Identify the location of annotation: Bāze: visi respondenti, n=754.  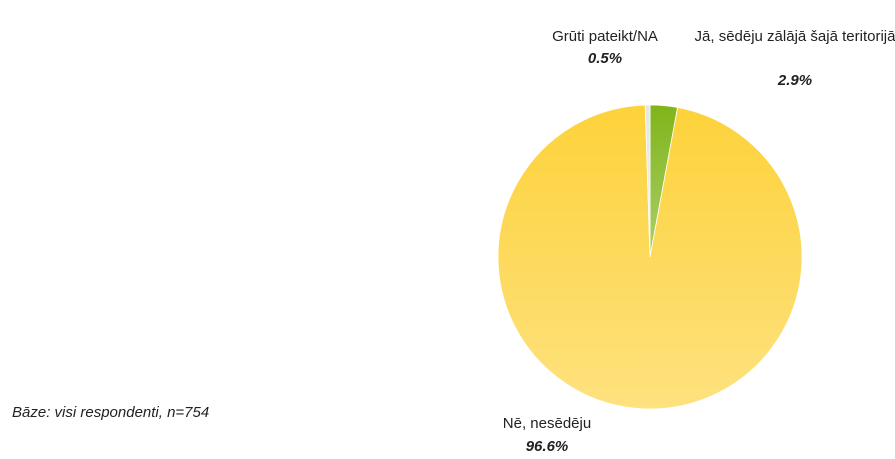
(111, 412).